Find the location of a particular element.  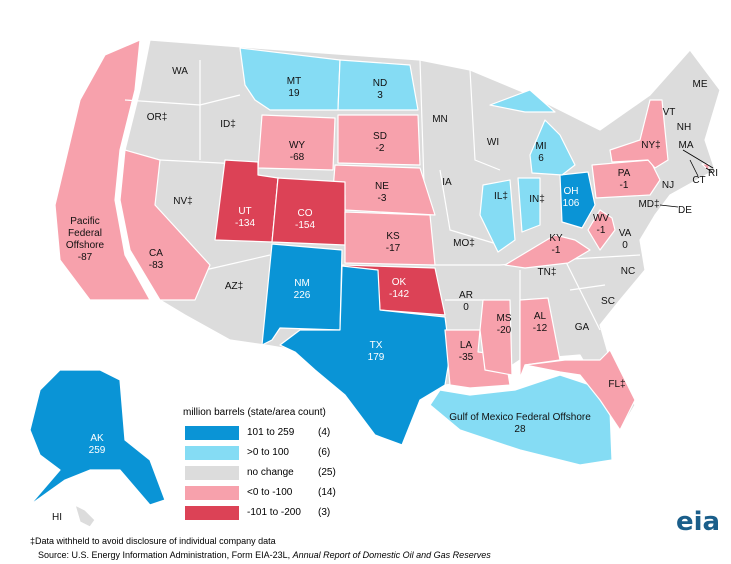

region-value: -154 is located at coordinates (305, 225).